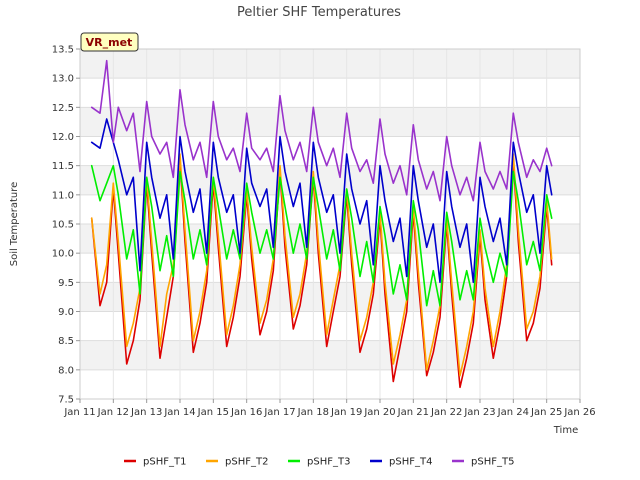 The width and height of the screenshot is (640, 480). I want to click on x-tick-label: Jan 19, so click(346, 412).